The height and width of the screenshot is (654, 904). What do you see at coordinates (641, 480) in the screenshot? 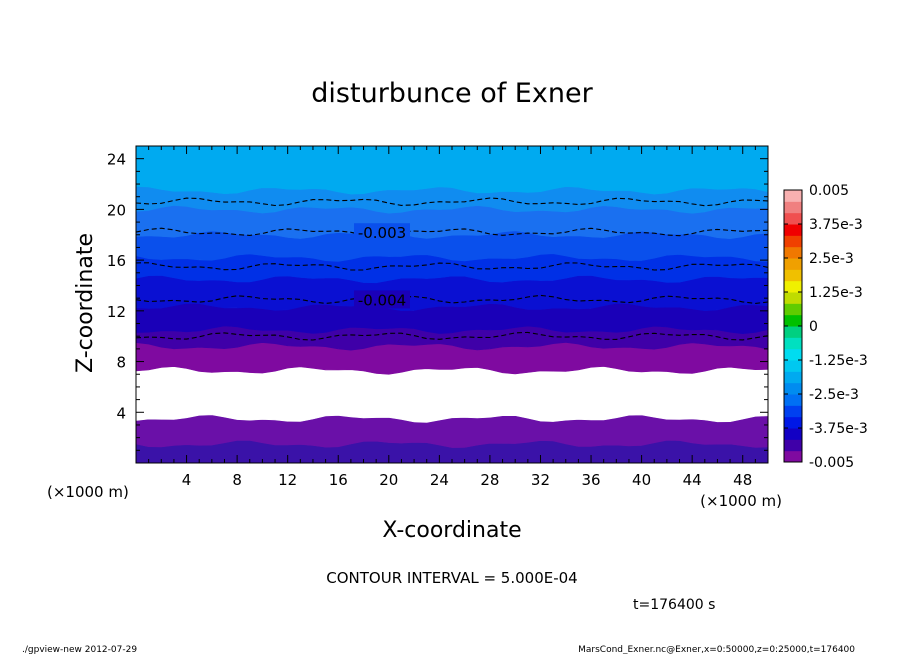
I see `x-tick-label: 40` at bounding box center [641, 480].